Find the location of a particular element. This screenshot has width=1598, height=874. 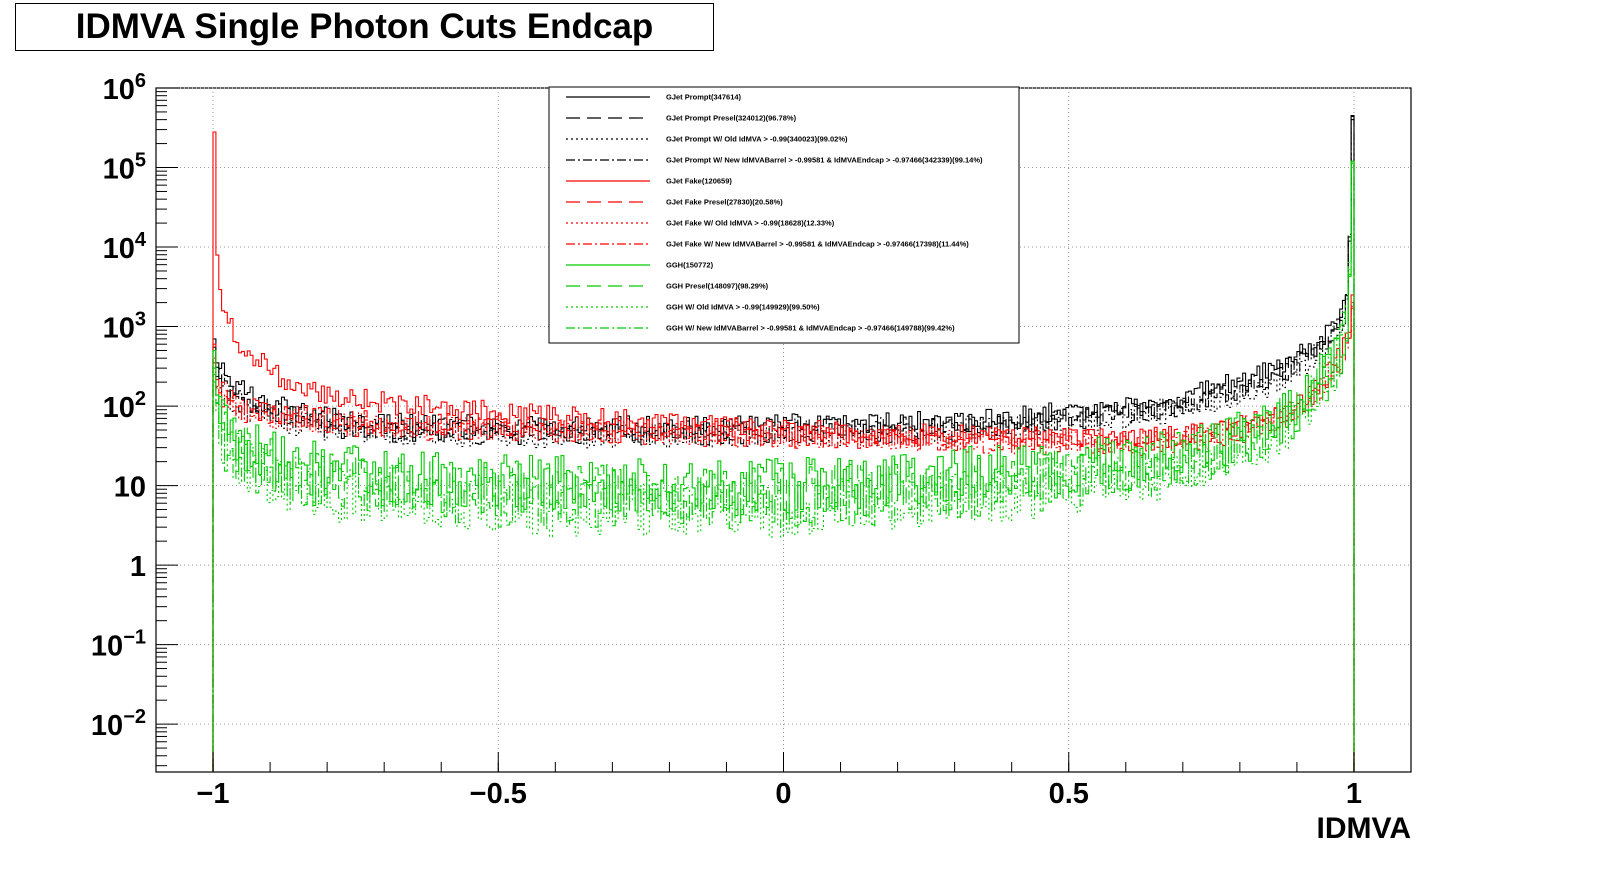

y-tick-label: 10² is located at coordinates (124, 406).